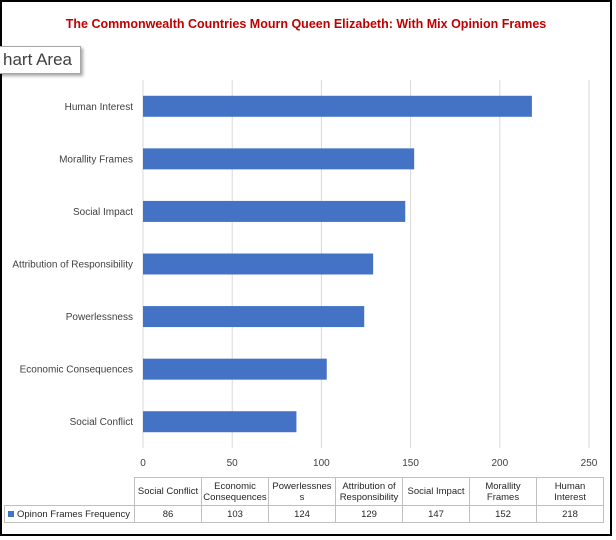 This screenshot has width=616, height=540. I want to click on data-table-value: 124, so click(302, 514).